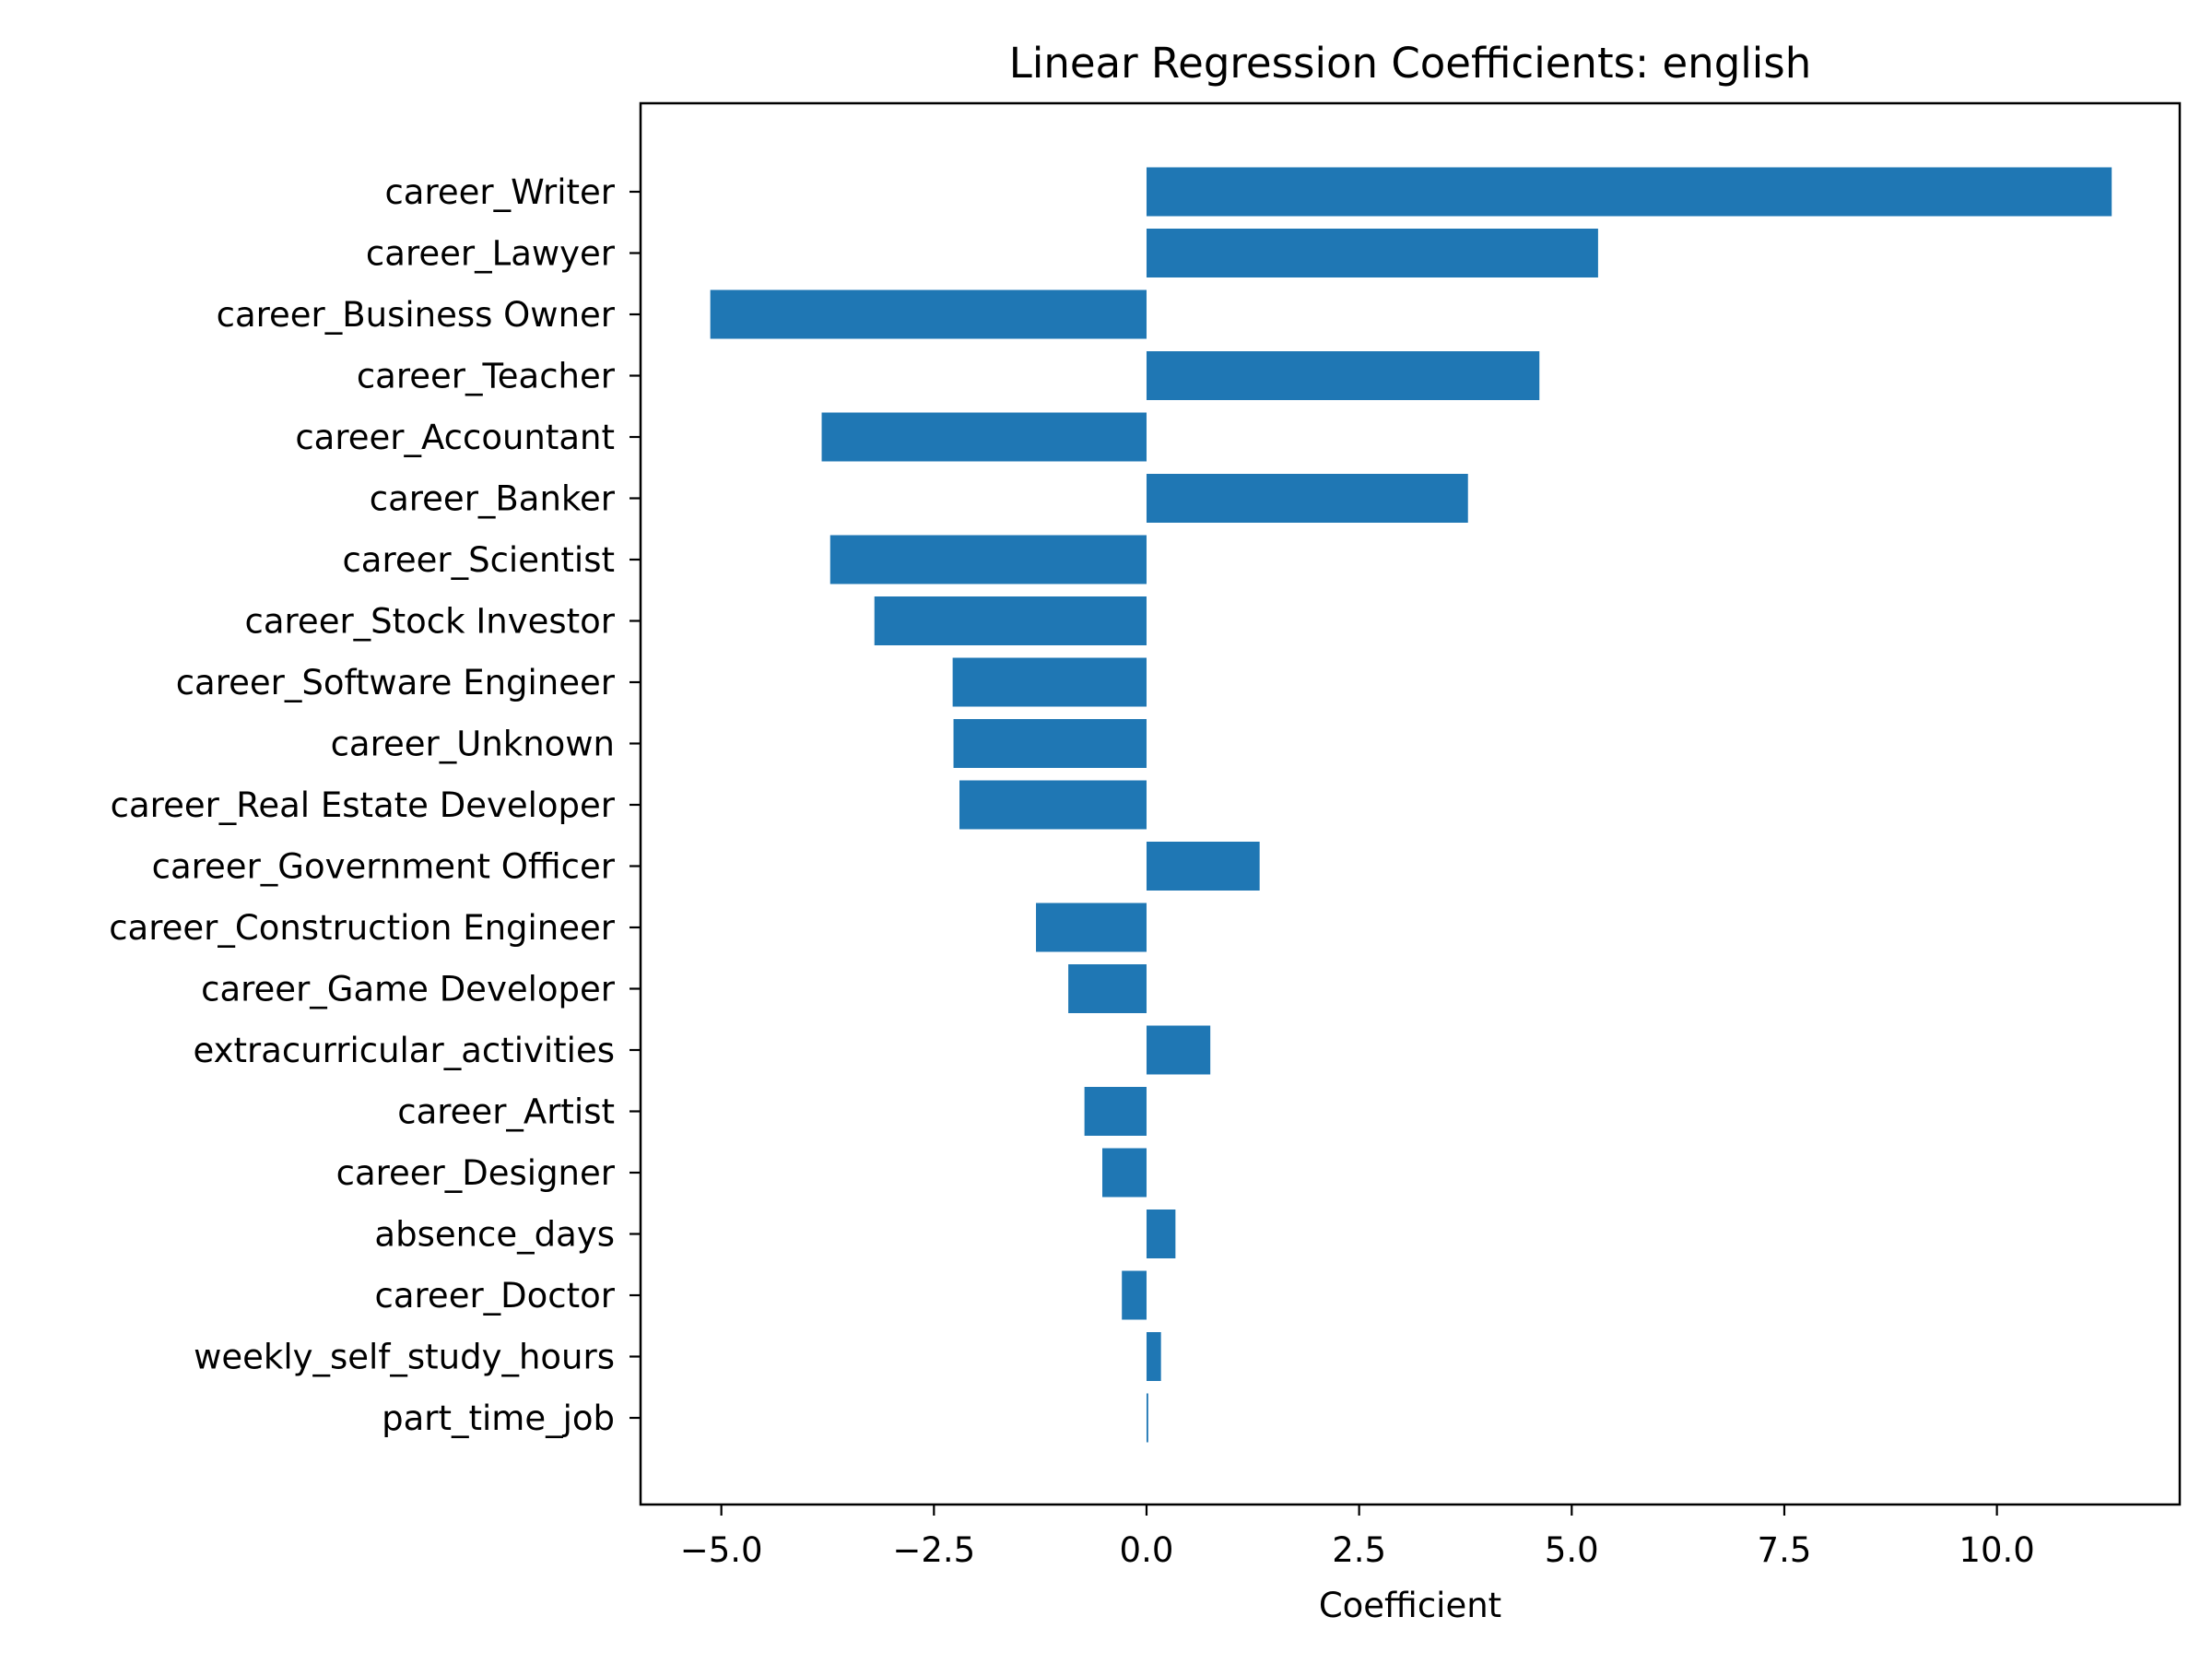 The image size is (2212, 1664). I want to click on y-tick-label: part_time_job, so click(498, 1418).